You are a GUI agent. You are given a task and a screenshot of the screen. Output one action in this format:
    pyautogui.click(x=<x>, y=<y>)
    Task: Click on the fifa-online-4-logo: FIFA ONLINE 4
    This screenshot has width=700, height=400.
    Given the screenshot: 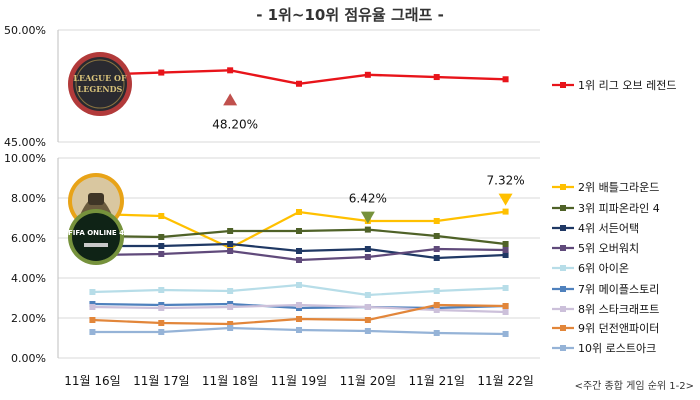 What is the action you would take?
    pyautogui.click(x=96, y=237)
    